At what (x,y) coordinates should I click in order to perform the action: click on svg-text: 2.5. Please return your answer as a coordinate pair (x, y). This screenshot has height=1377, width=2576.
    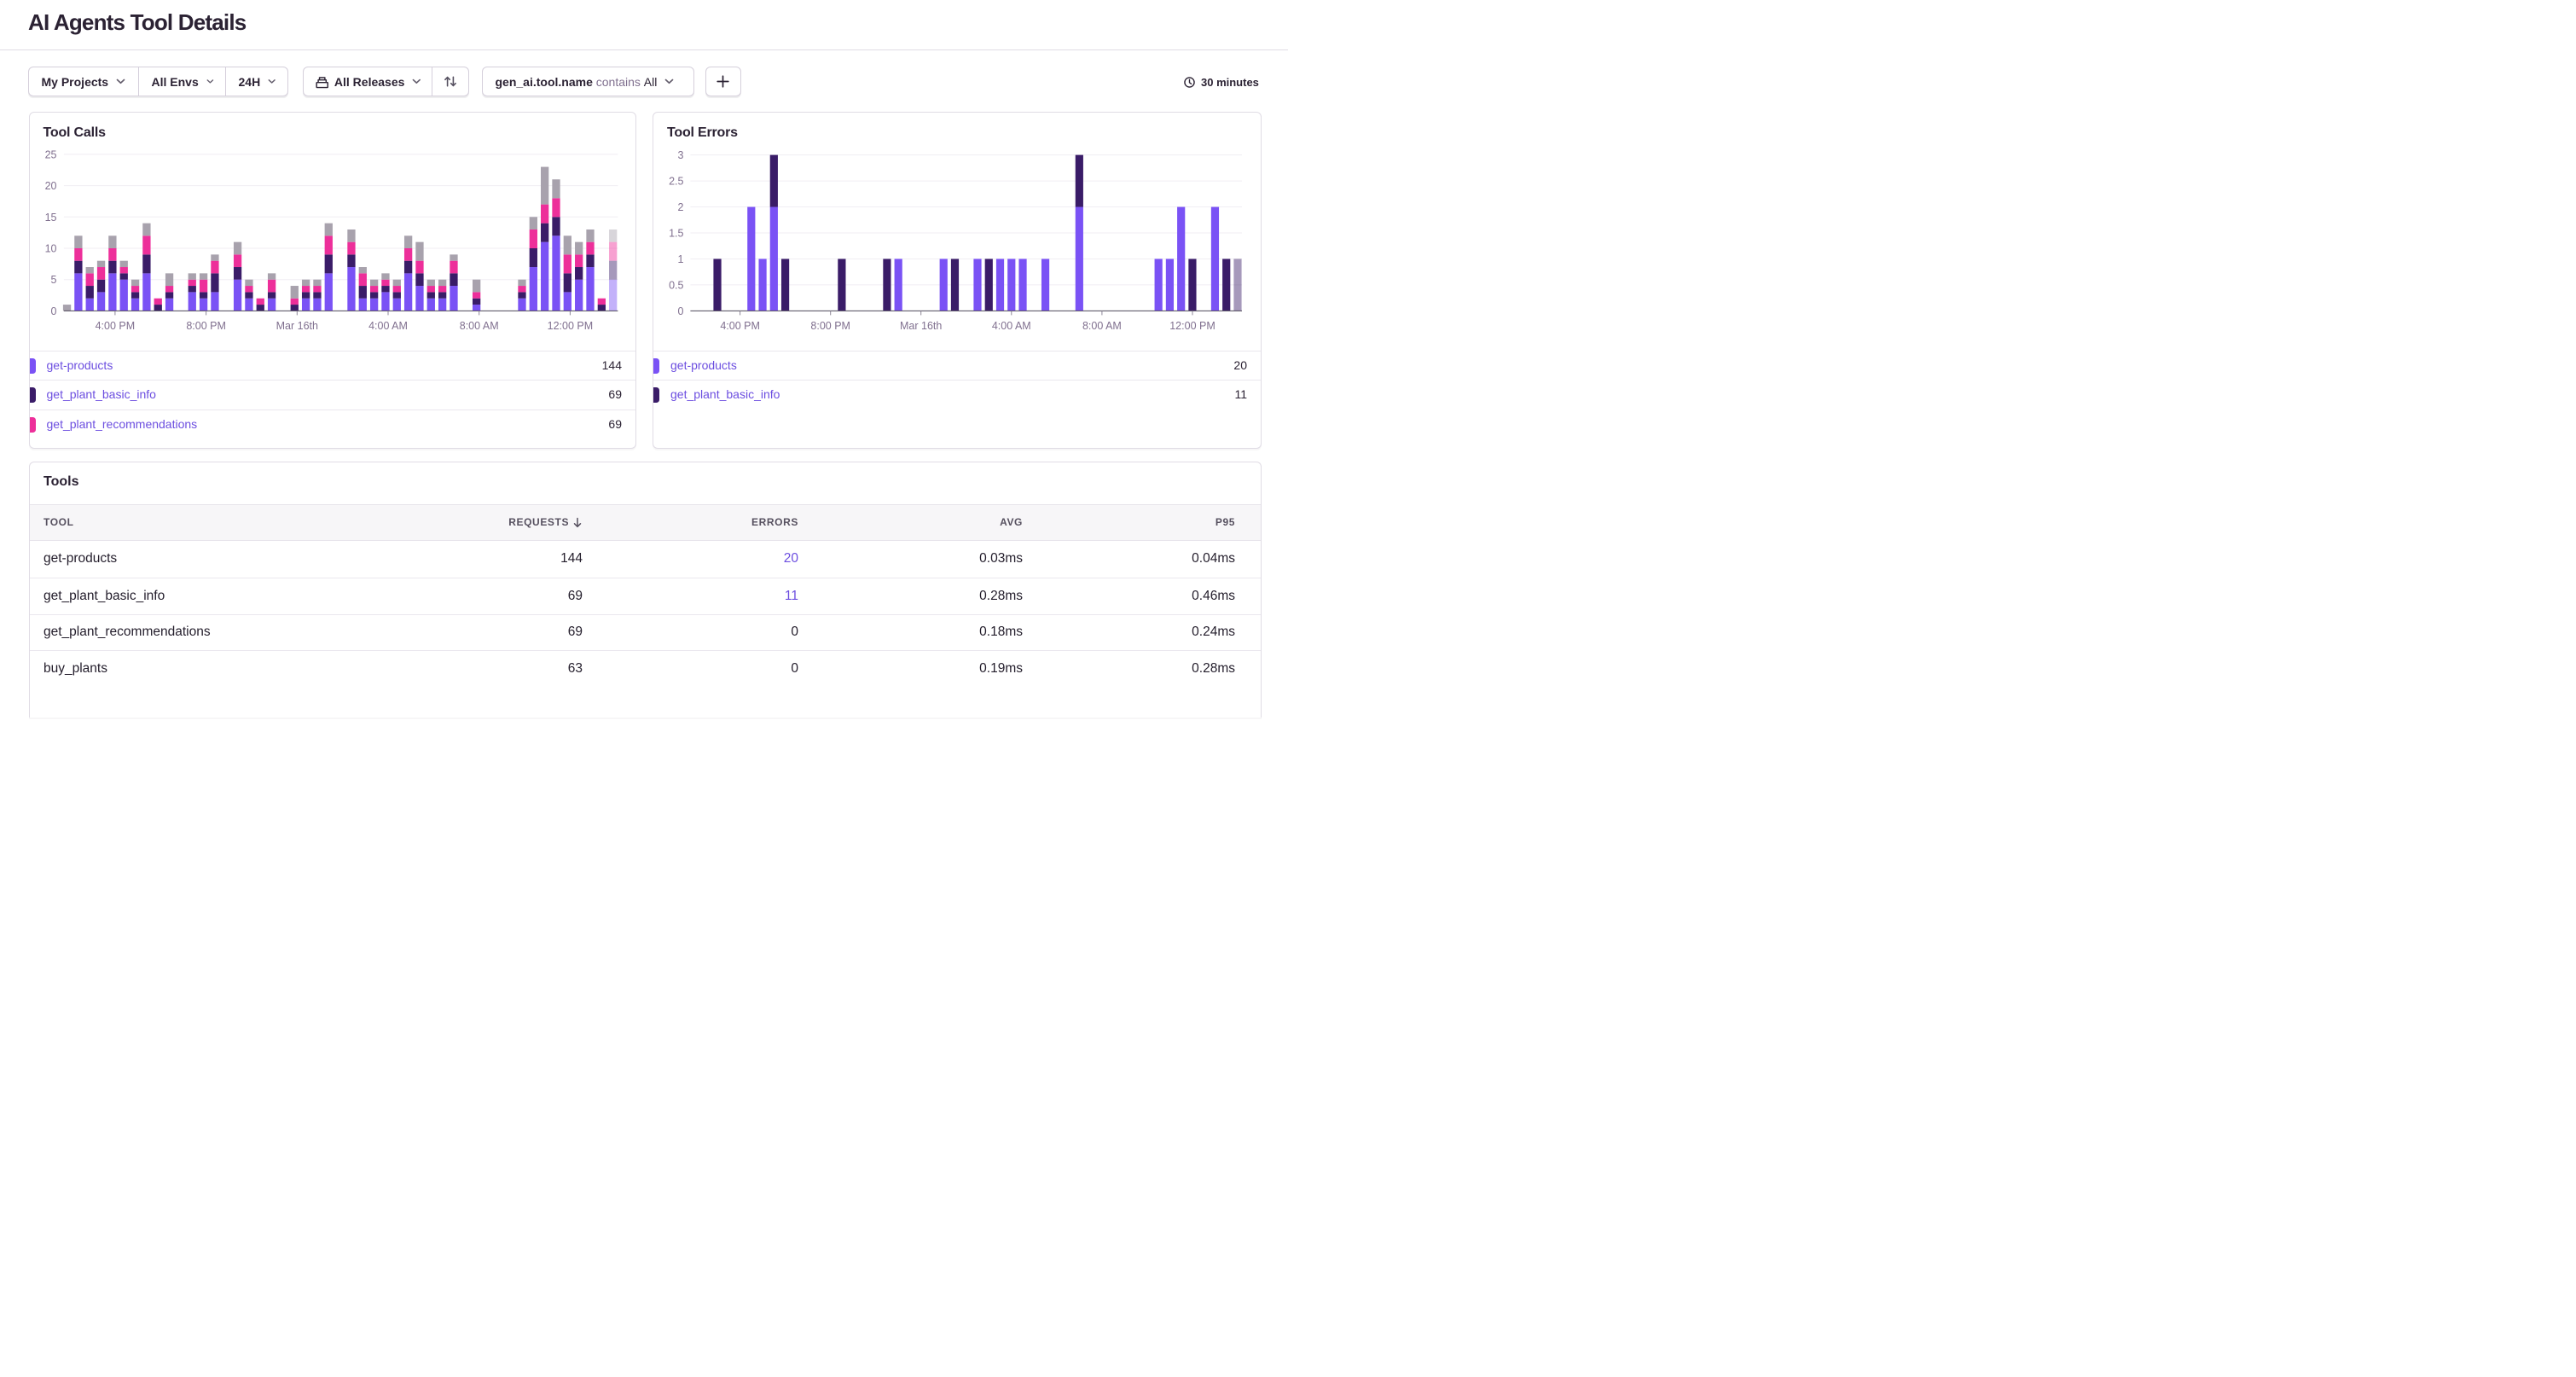
    Looking at the image, I should click on (676, 182).